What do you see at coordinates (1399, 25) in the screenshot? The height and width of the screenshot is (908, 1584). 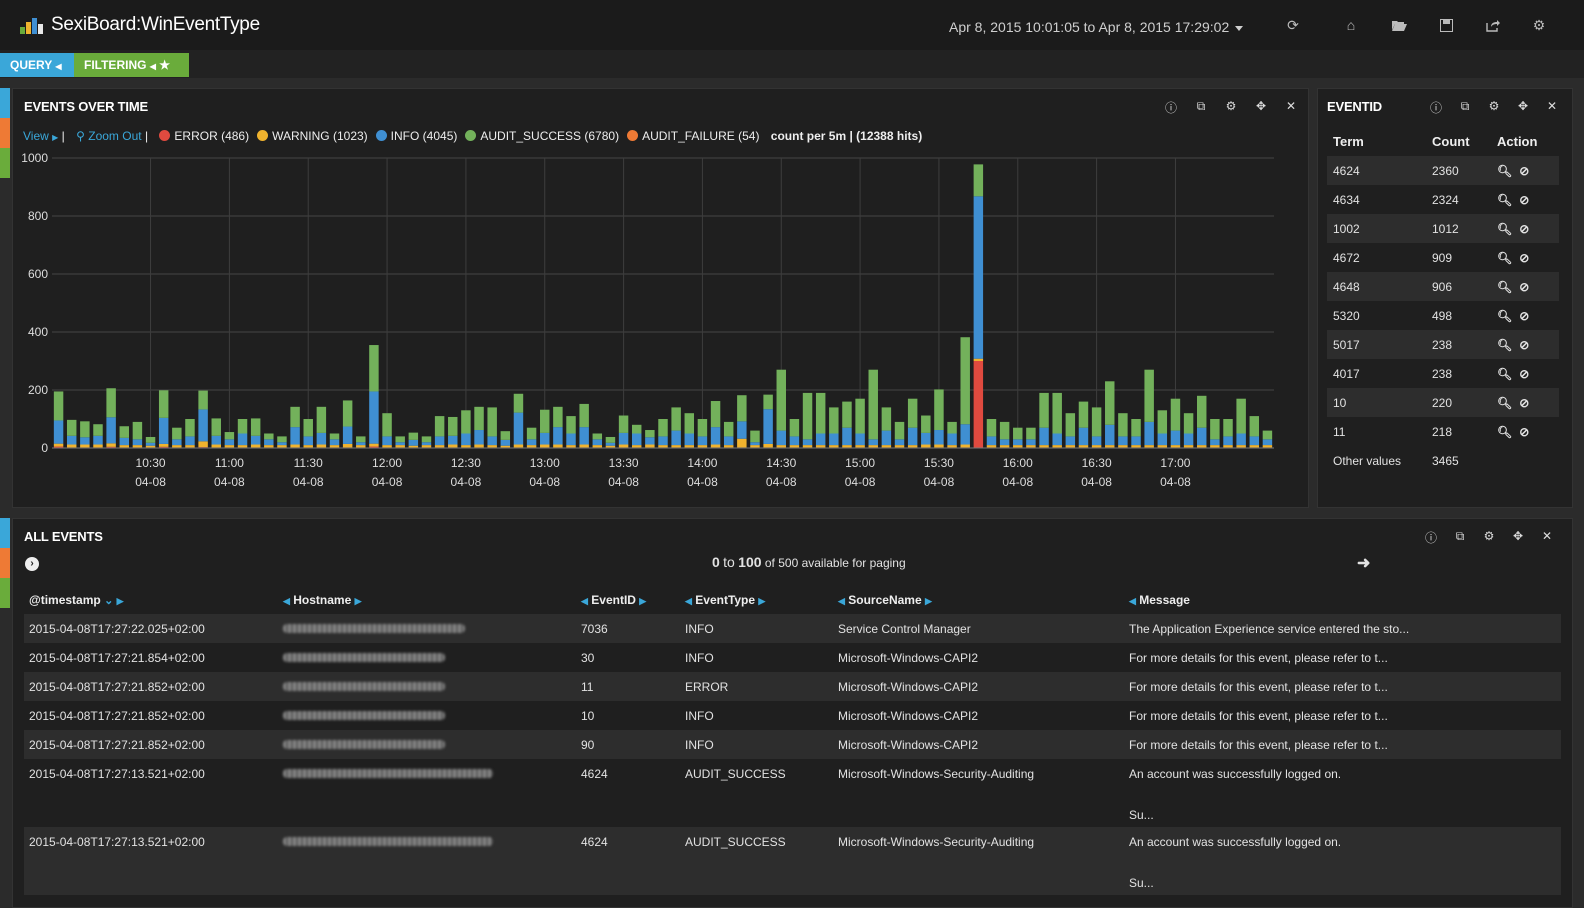 I see `folder-open-icon` at bounding box center [1399, 25].